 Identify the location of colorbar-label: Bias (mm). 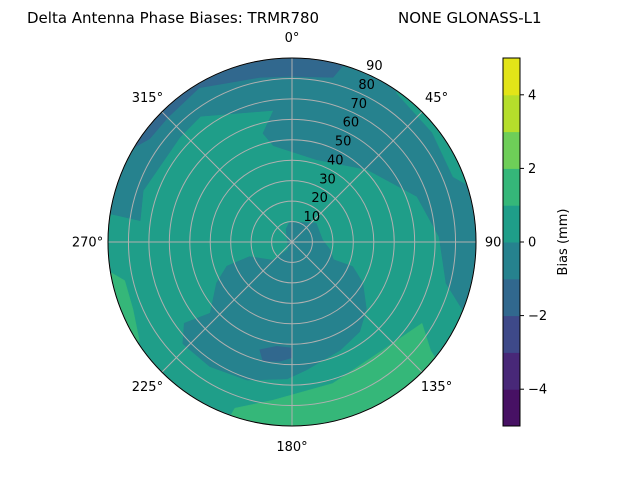
(563, 242).